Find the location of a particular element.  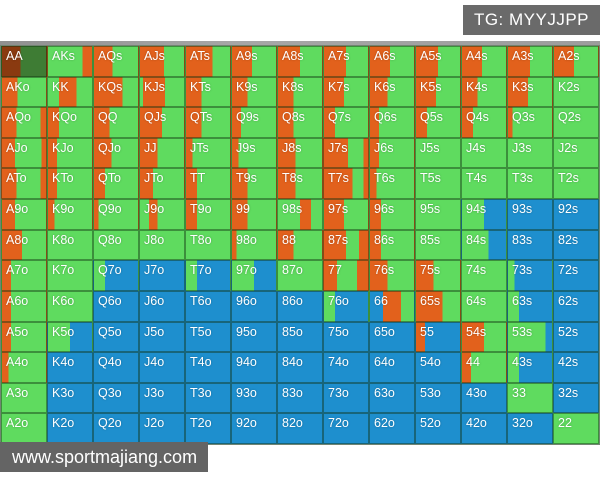

hand-cell-A4s: A4s is located at coordinates (484, 61).